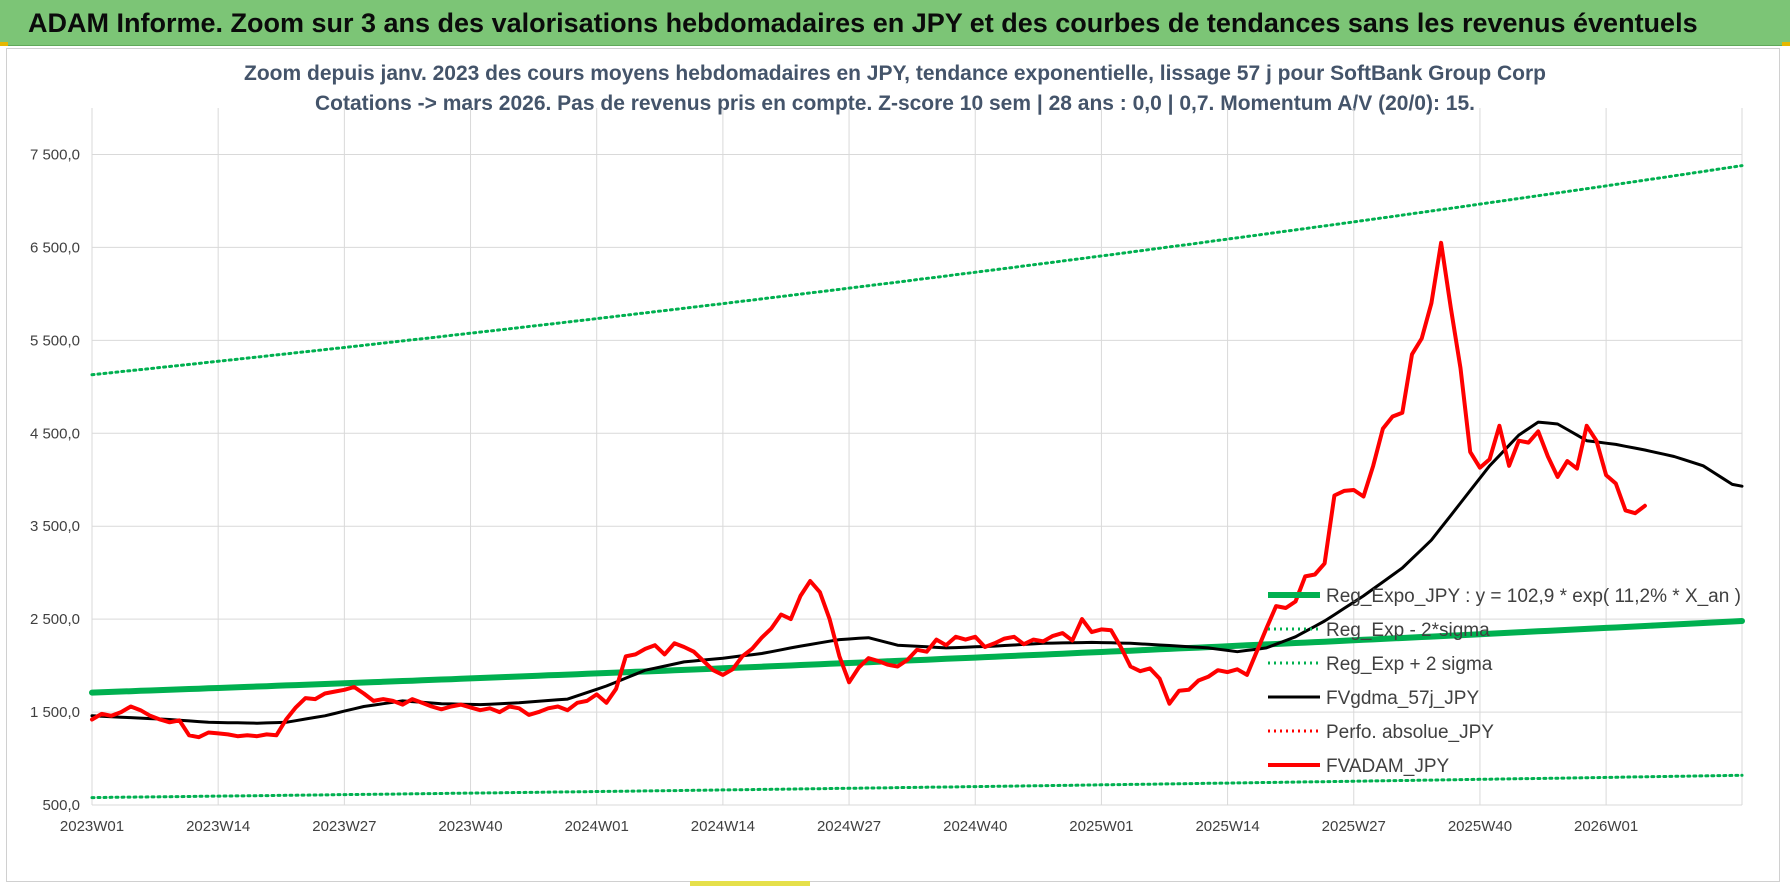 Image resolution: width=1790 pixels, height=886 pixels. I want to click on x-tick-label: 2025W40, so click(1480, 826).